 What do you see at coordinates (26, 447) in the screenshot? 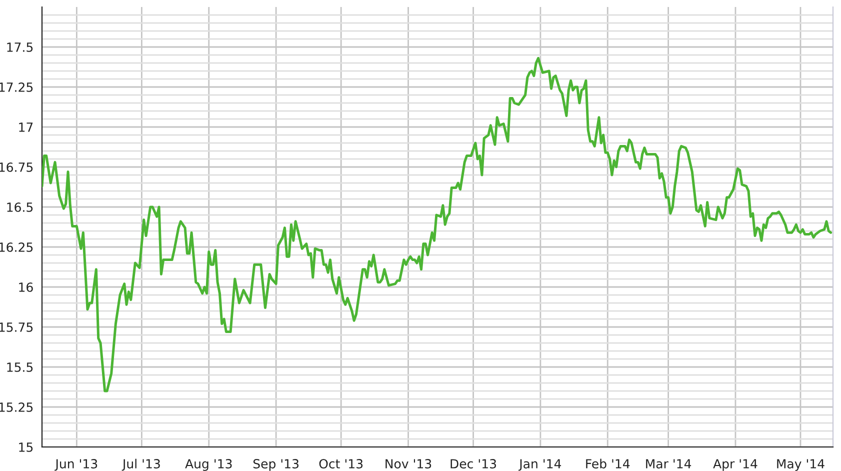
I see `y-tick-label: 15` at bounding box center [26, 447].